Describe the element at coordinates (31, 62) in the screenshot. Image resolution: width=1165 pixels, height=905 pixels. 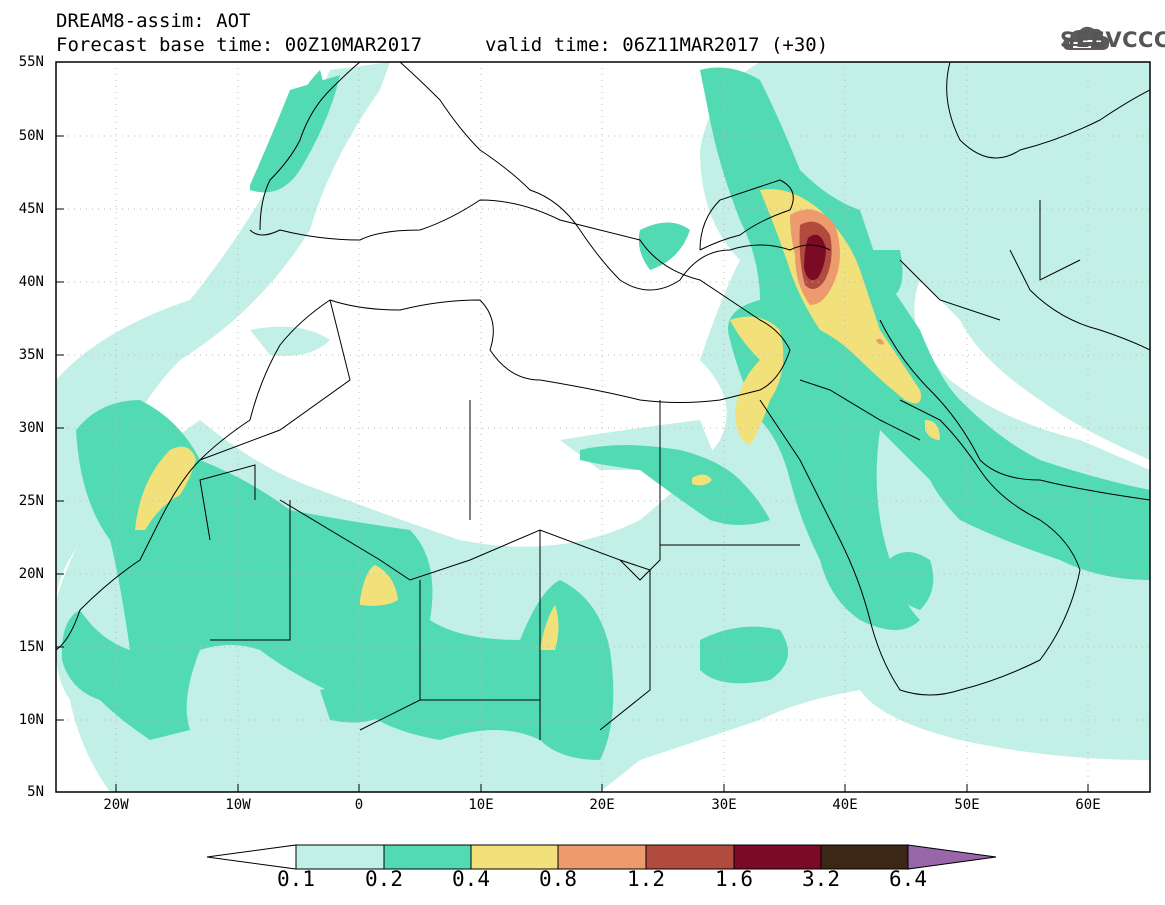
I see `lat-label: 55N` at that location.